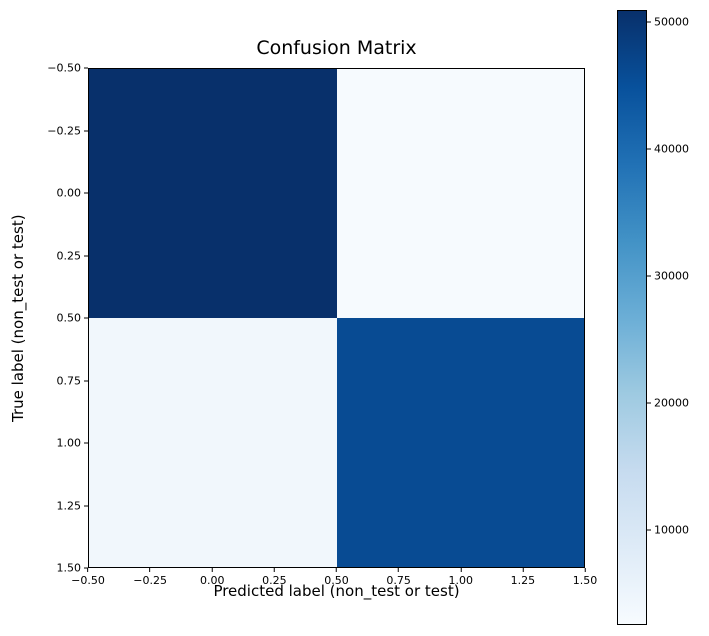 The height and width of the screenshot is (636, 709). What do you see at coordinates (64, 130) in the screenshot?
I see `y-tick-label: −0.25` at bounding box center [64, 130].